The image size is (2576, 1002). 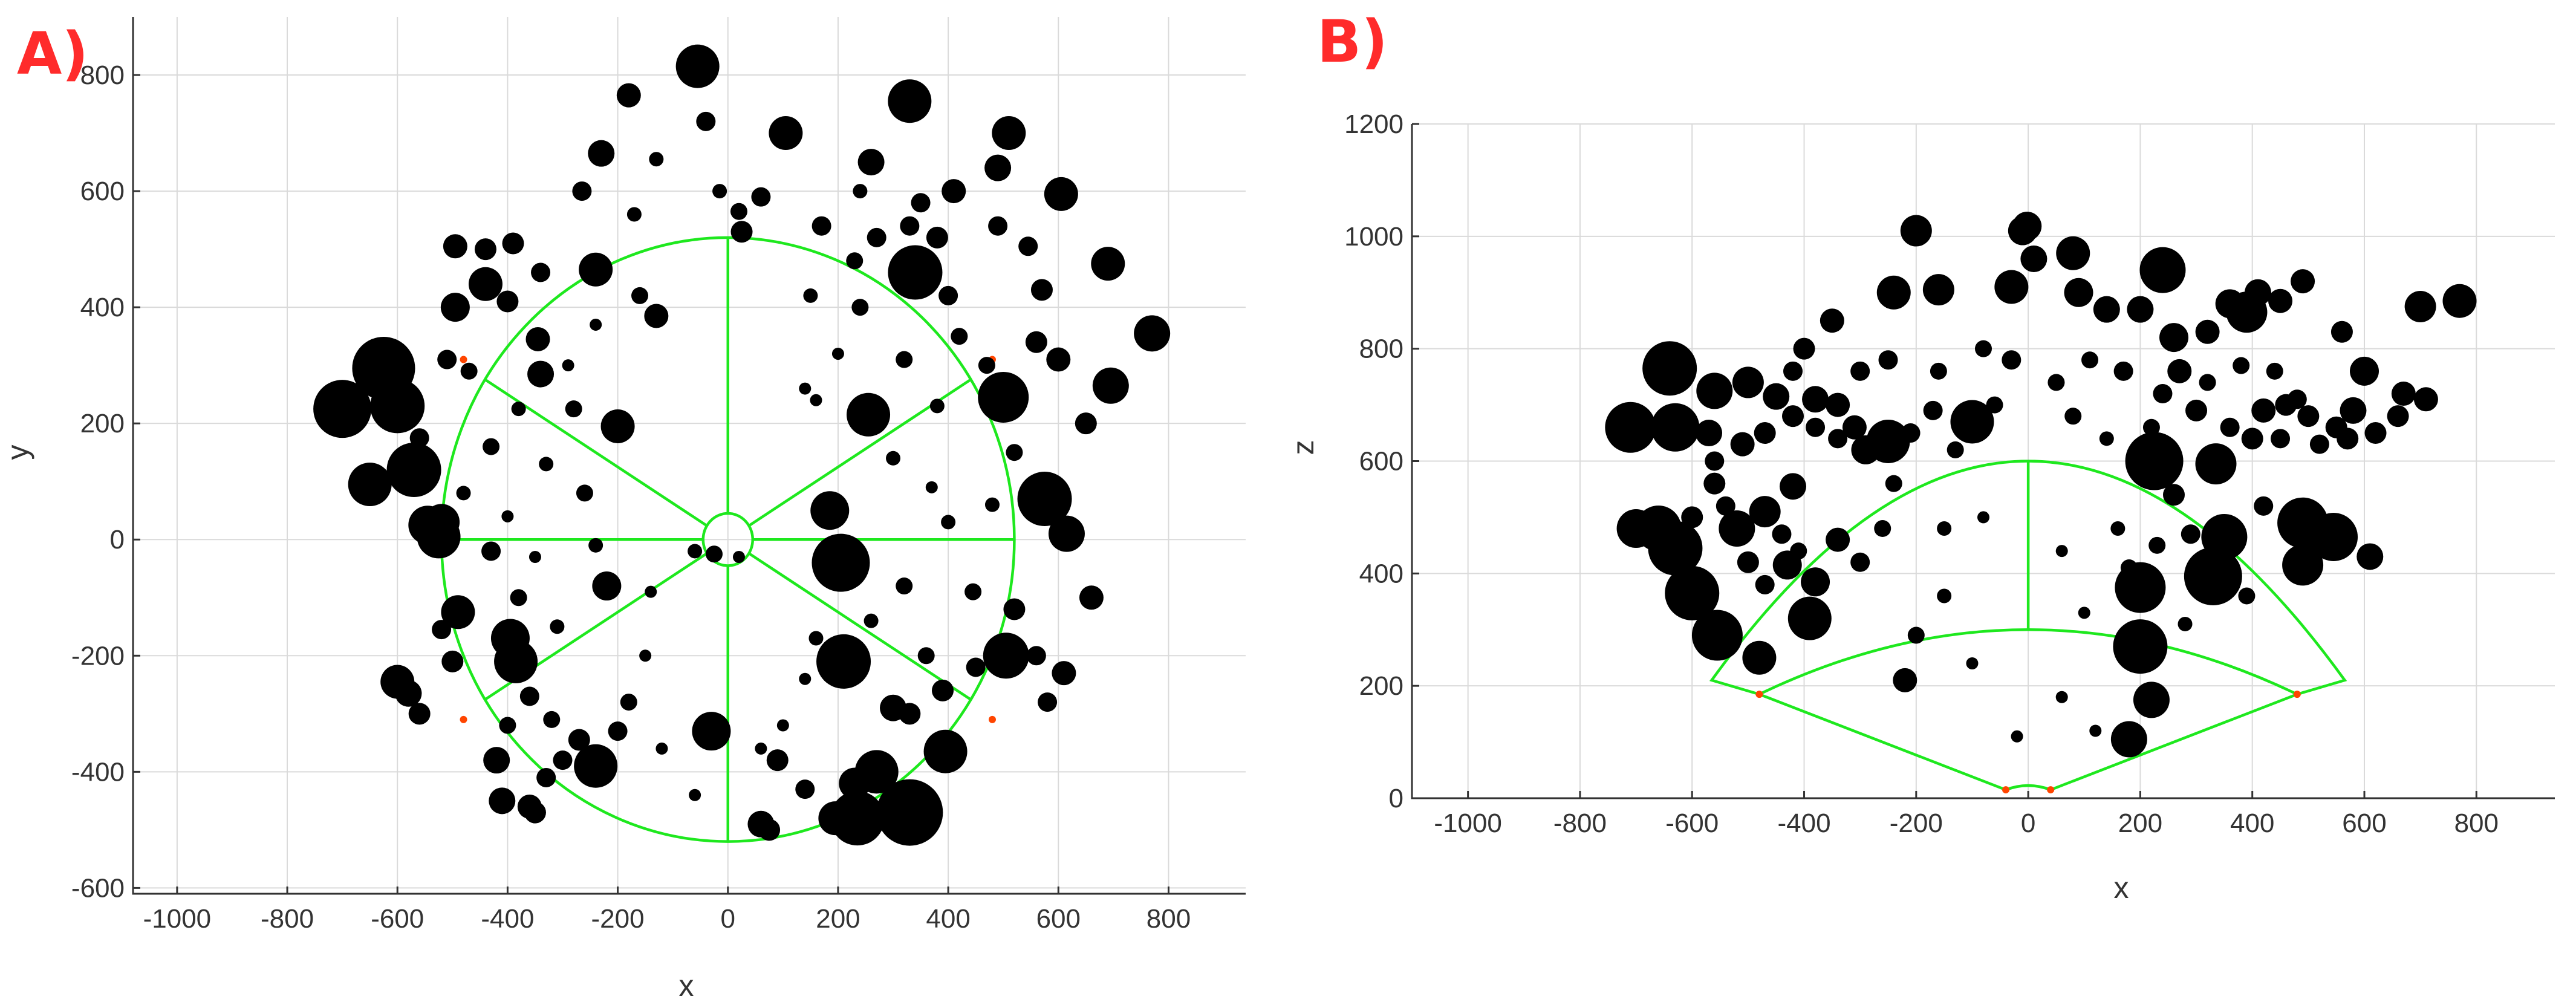 What do you see at coordinates (17, 452) in the screenshot?
I see `panel-a-y-axis-title: y` at bounding box center [17, 452].